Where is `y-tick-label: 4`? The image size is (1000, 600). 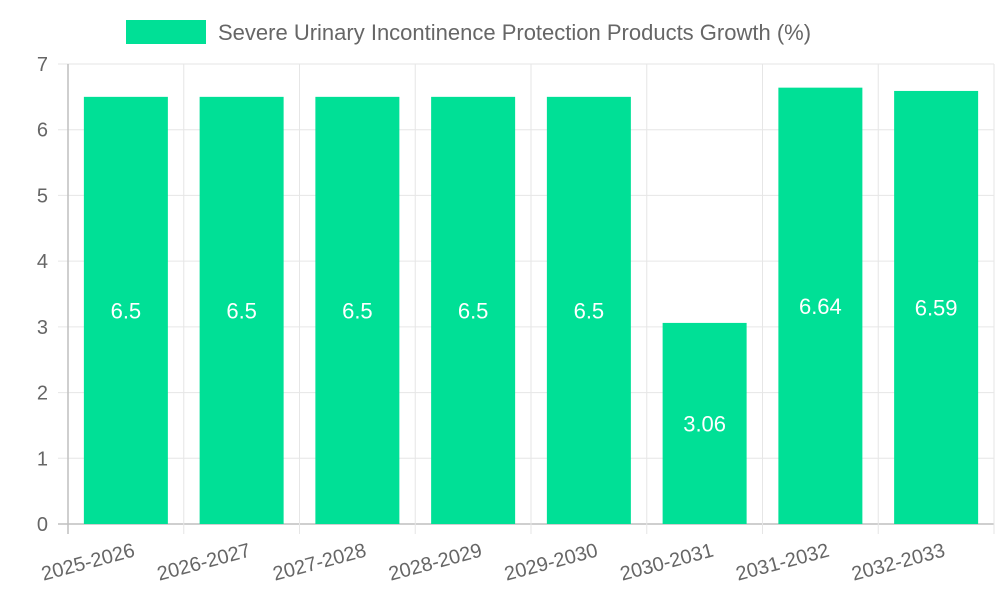 y-tick-label: 4 is located at coordinates (42, 262).